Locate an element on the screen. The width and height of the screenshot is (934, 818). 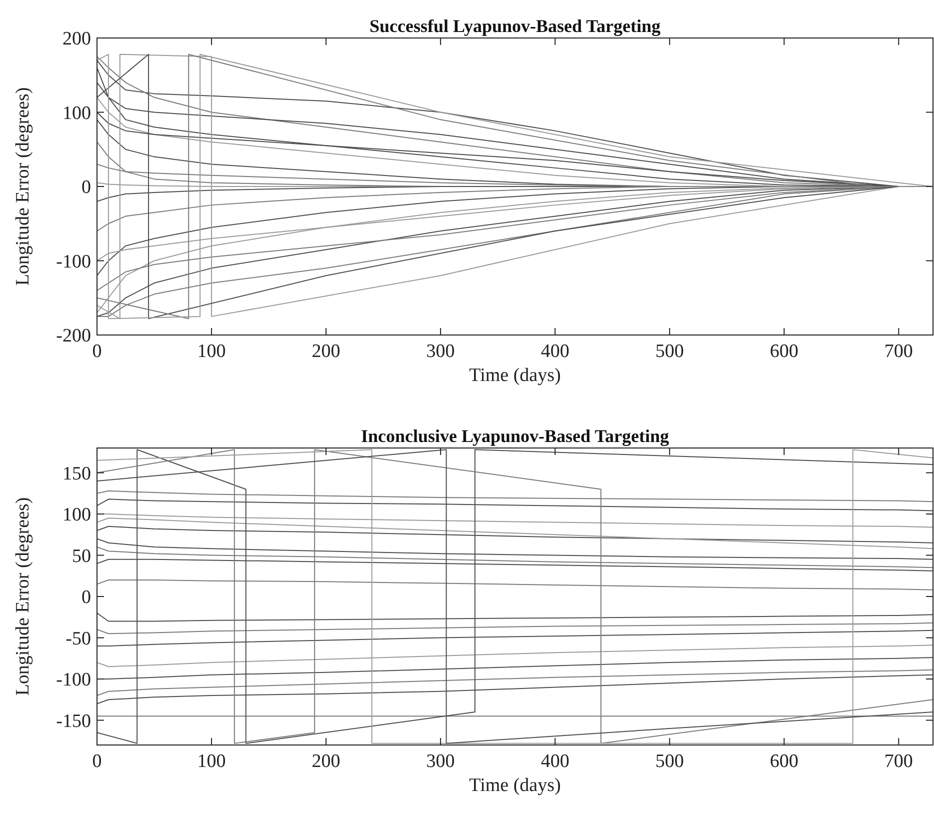
chart-title: Successful Lyapunov-Based Targeting is located at coordinates (515, 26).